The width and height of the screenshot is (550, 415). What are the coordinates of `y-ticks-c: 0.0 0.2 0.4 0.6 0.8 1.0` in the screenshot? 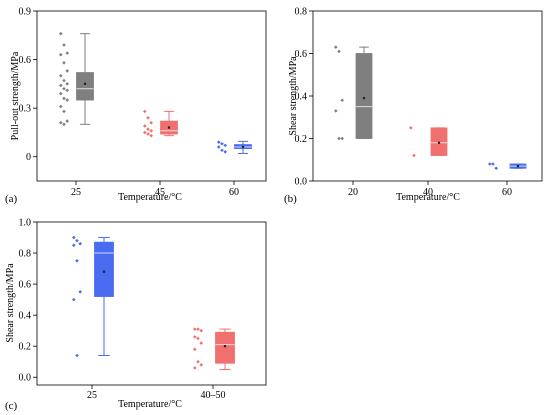 It's located at (28, 301).